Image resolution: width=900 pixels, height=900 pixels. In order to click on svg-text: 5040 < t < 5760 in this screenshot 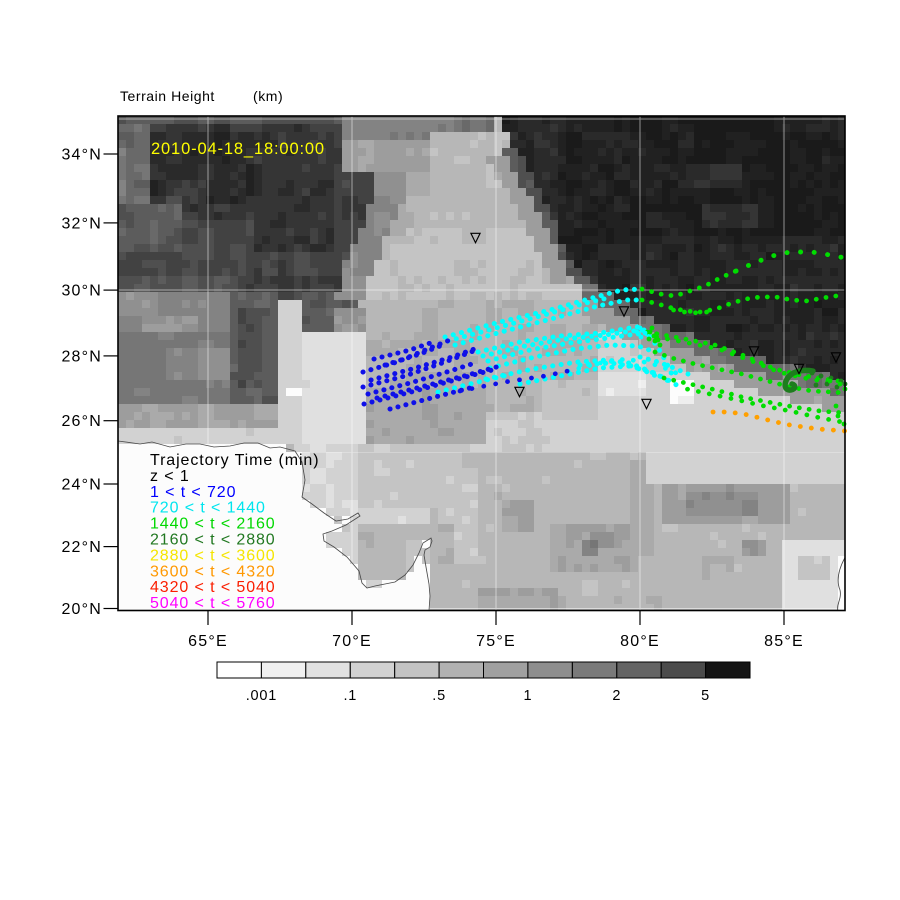, I will do `click(213, 603)`.